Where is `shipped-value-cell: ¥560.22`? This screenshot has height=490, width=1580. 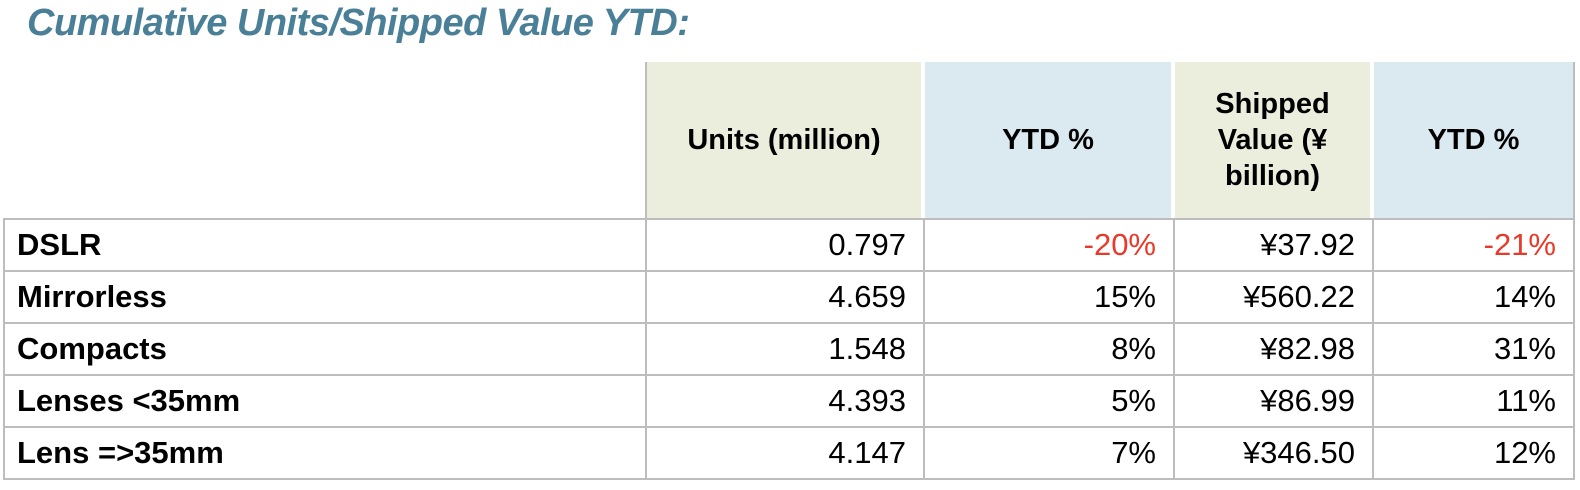 shipped-value-cell: ¥560.22 is located at coordinates (1273, 297).